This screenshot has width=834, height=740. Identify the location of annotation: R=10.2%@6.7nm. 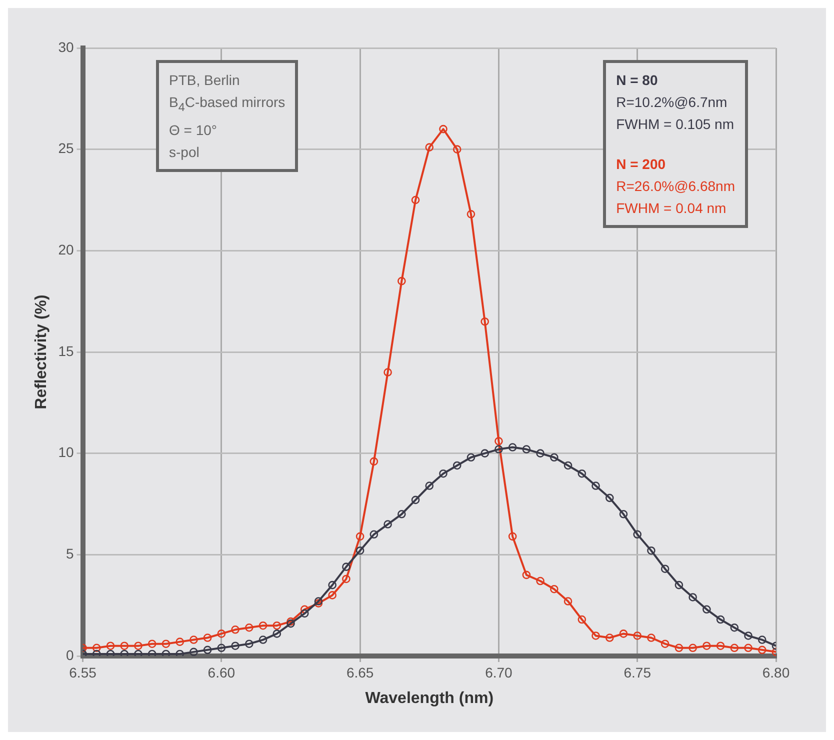
(672, 102).